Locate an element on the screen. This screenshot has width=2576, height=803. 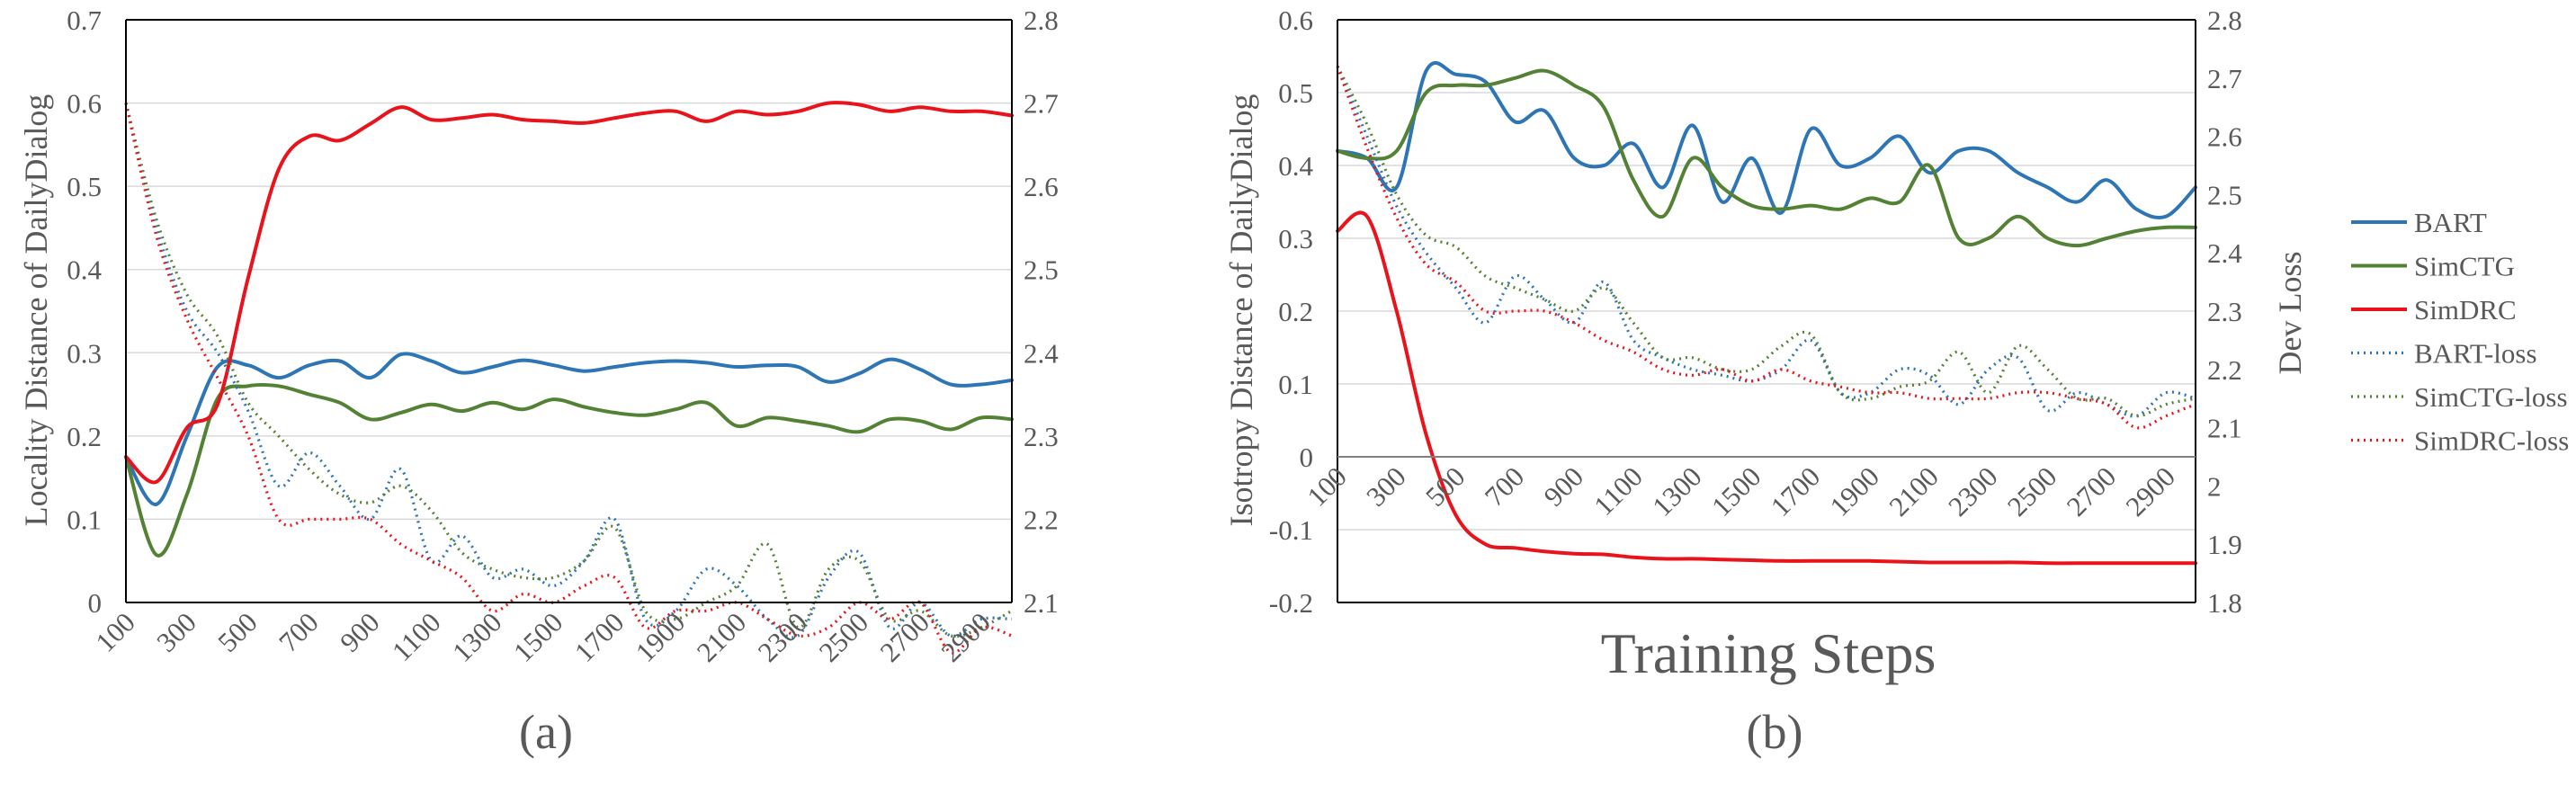
panel-b-series-bart-loss is located at coordinates (1766, 242).